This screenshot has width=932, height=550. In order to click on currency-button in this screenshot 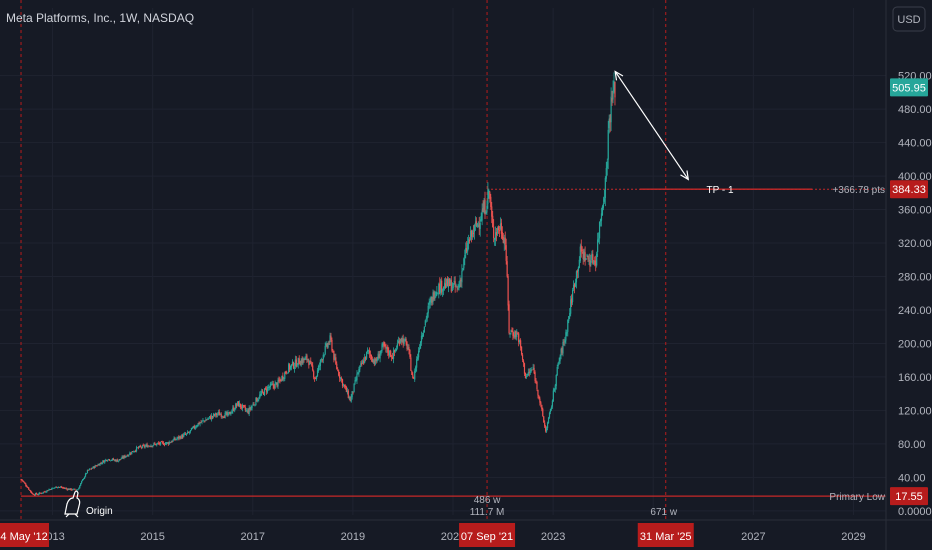, I will do `click(909, 19)`.